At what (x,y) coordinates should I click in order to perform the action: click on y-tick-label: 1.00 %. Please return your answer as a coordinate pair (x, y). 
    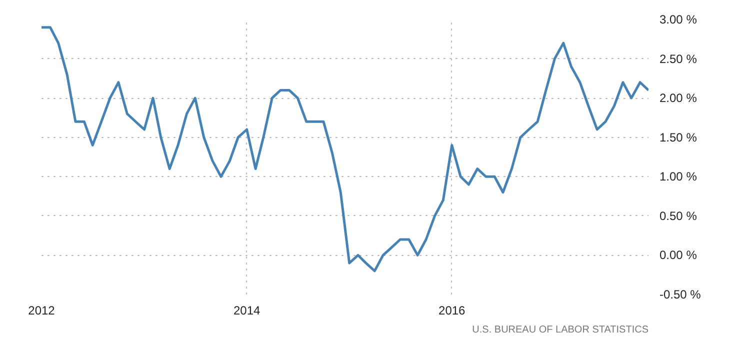
    Looking at the image, I should click on (679, 177).